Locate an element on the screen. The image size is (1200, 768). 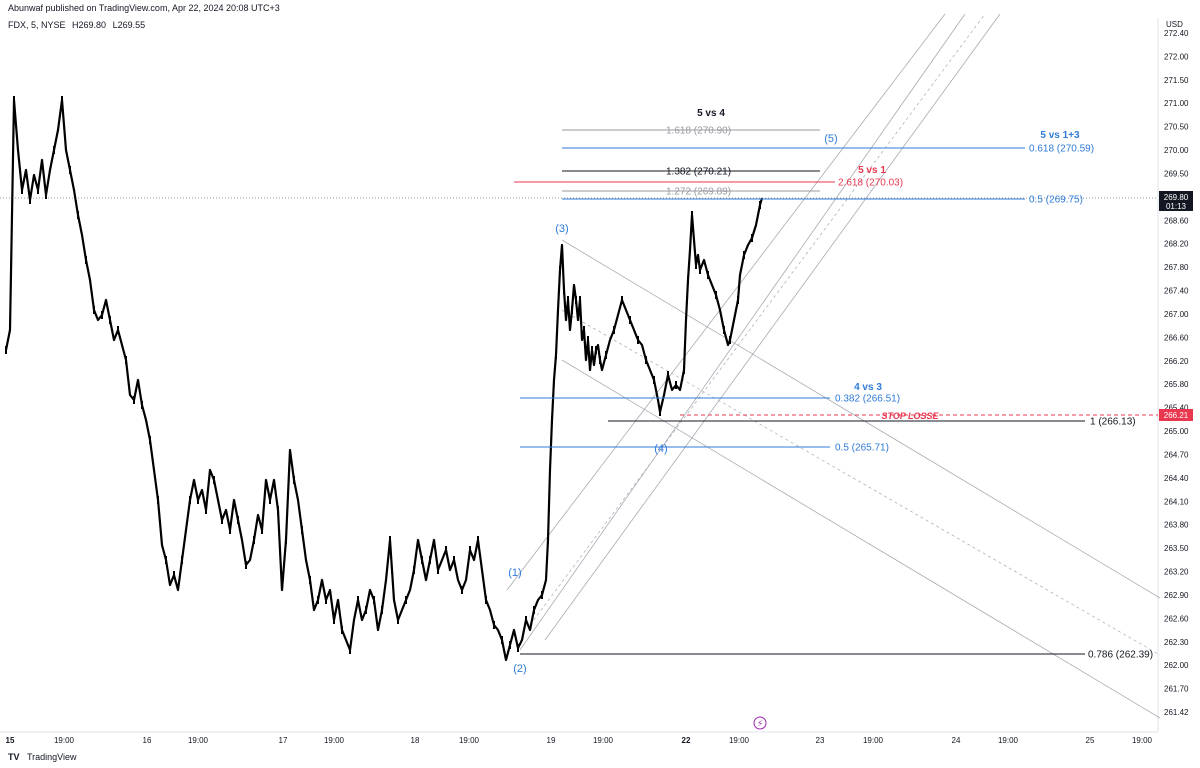
symbol-legend: FDX, 5, NYSE H269.80 L269.55 is located at coordinates (78, 25).